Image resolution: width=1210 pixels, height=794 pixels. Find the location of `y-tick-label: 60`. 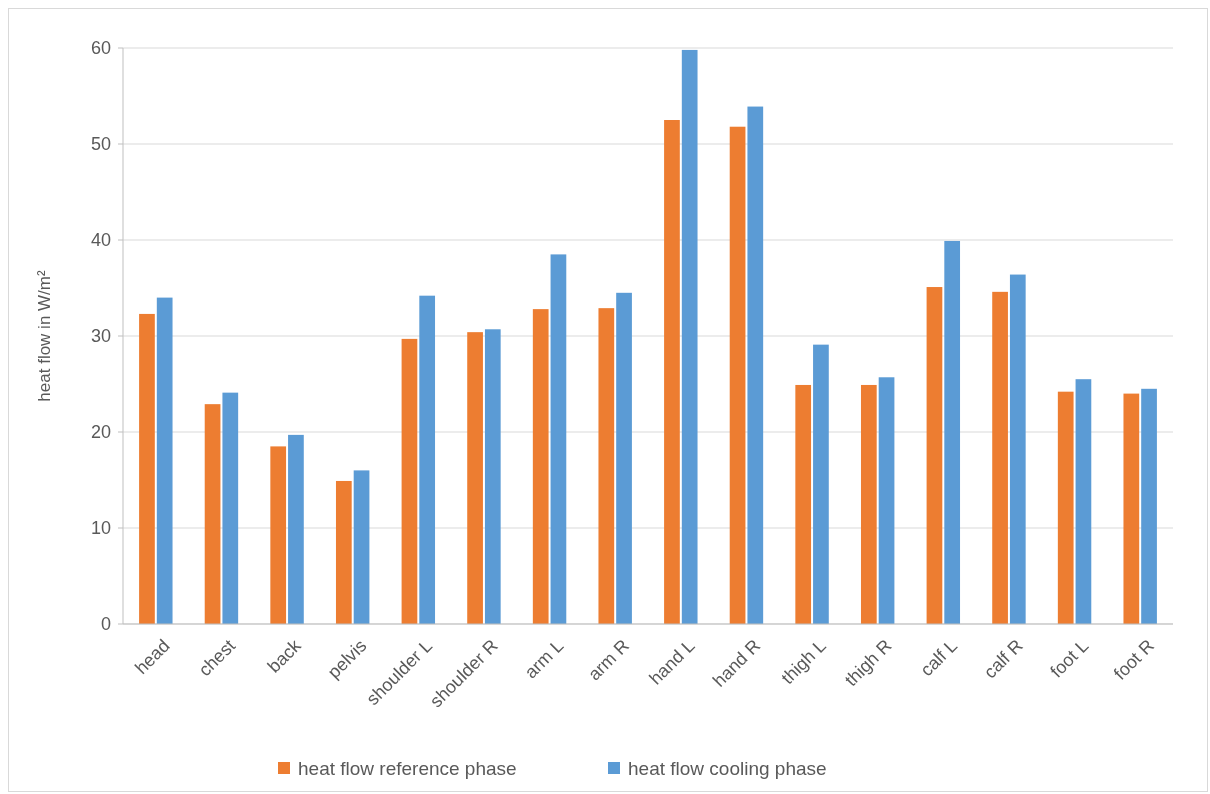

y-tick-label: 60 is located at coordinates (100, 48).